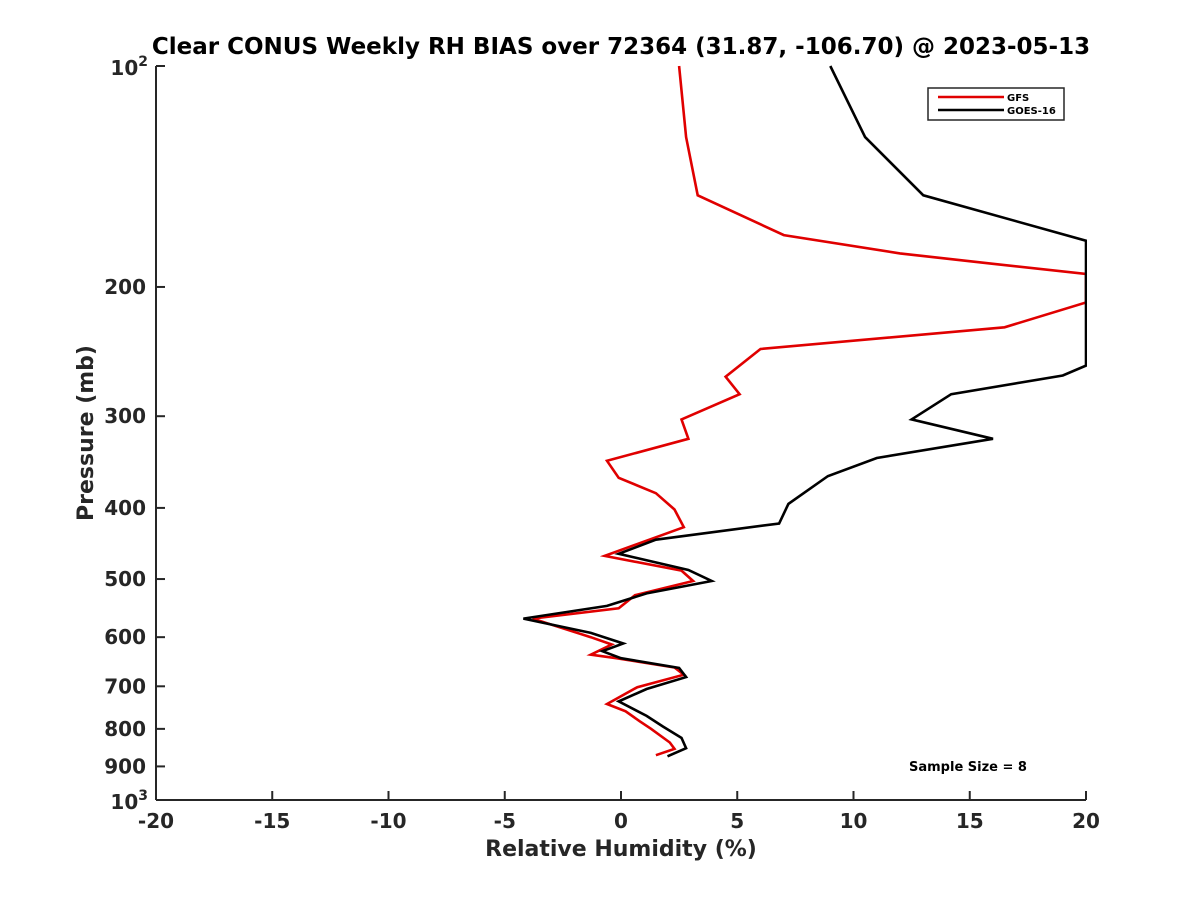 The image size is (1200, 900). I want to click on y-tick-label: 10², so click(129, 67).